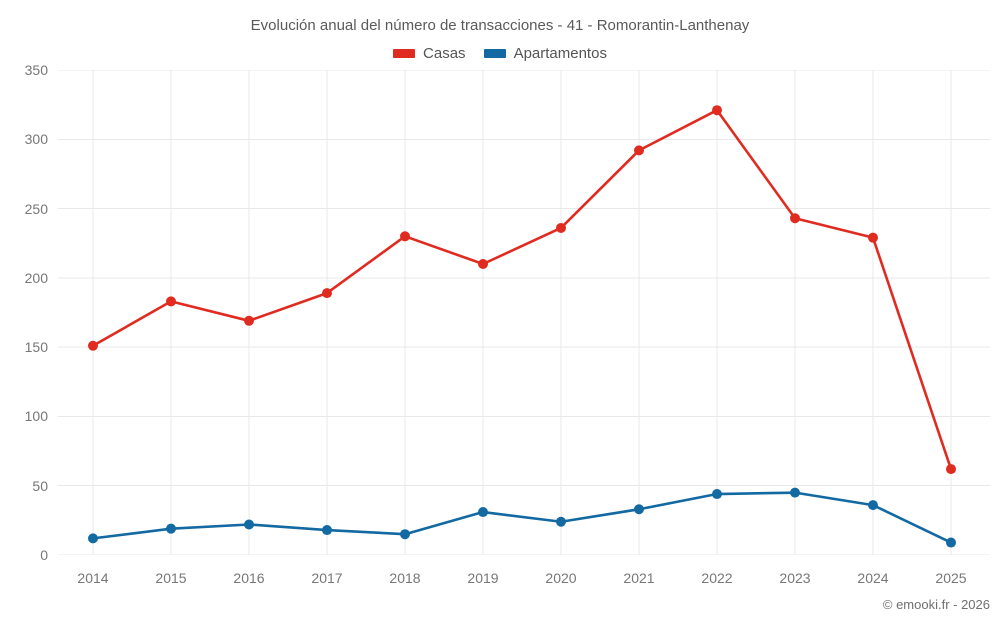 Image resolution: width=1000 pixels, height=625 pixels. Describe the element at coordinates (171, 578) in the screenshot. I see `x-axis-tick-label: 2015` at that location.